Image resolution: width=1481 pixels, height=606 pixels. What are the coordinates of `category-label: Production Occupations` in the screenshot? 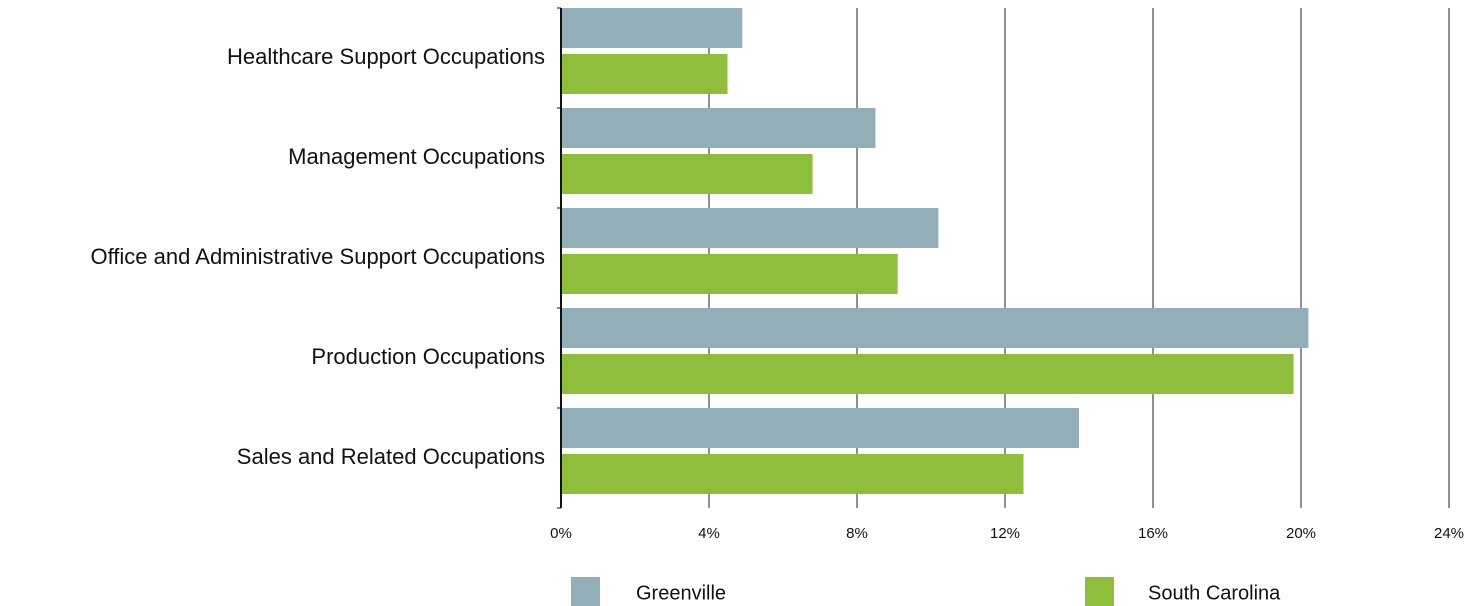 It's located at (428, 356).